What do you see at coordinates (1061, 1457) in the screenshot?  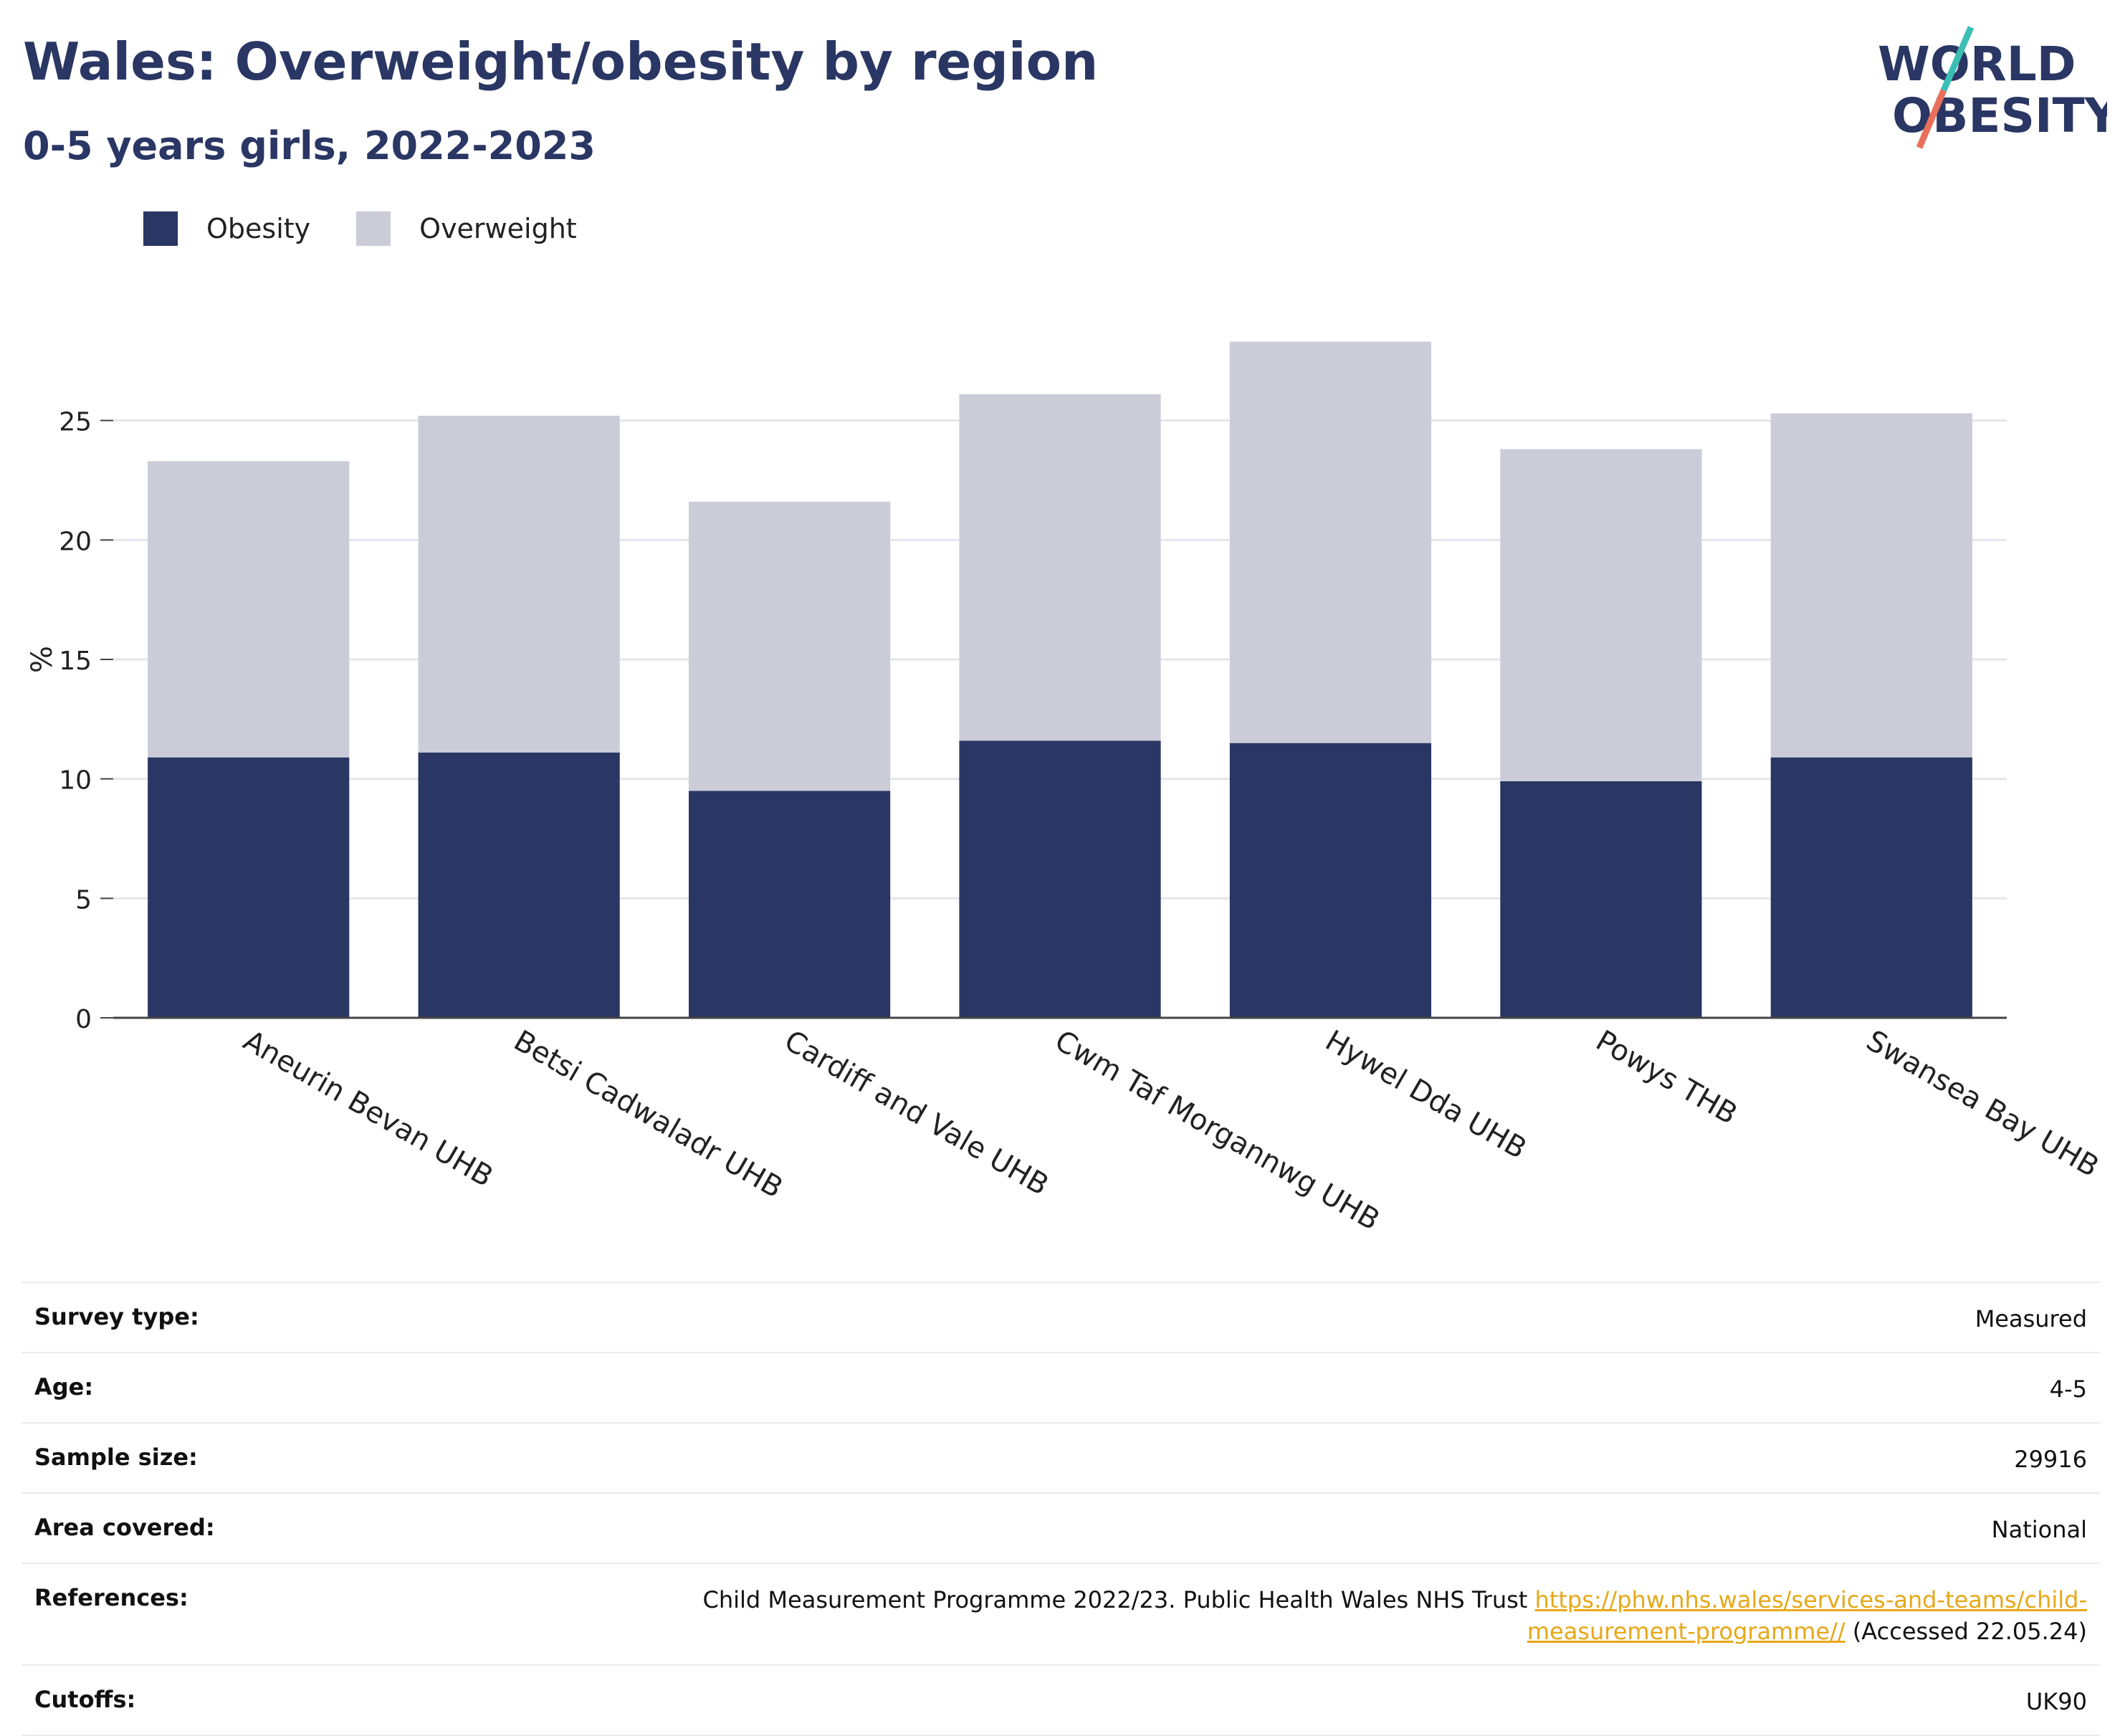 I see `info-row-sample-size: Sample size: 29916` at bounding box center [1061, 1457].